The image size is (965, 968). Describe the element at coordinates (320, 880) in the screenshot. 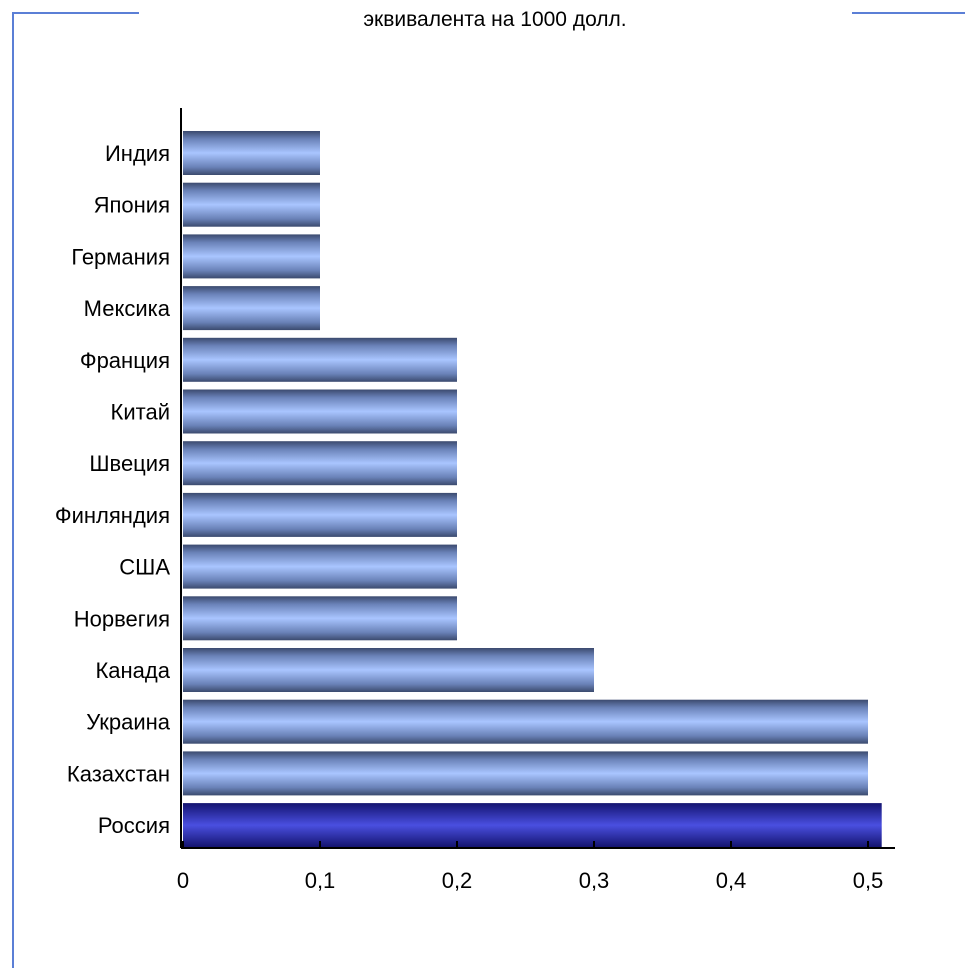

I see `x-tick-label: 0,1` at that location.